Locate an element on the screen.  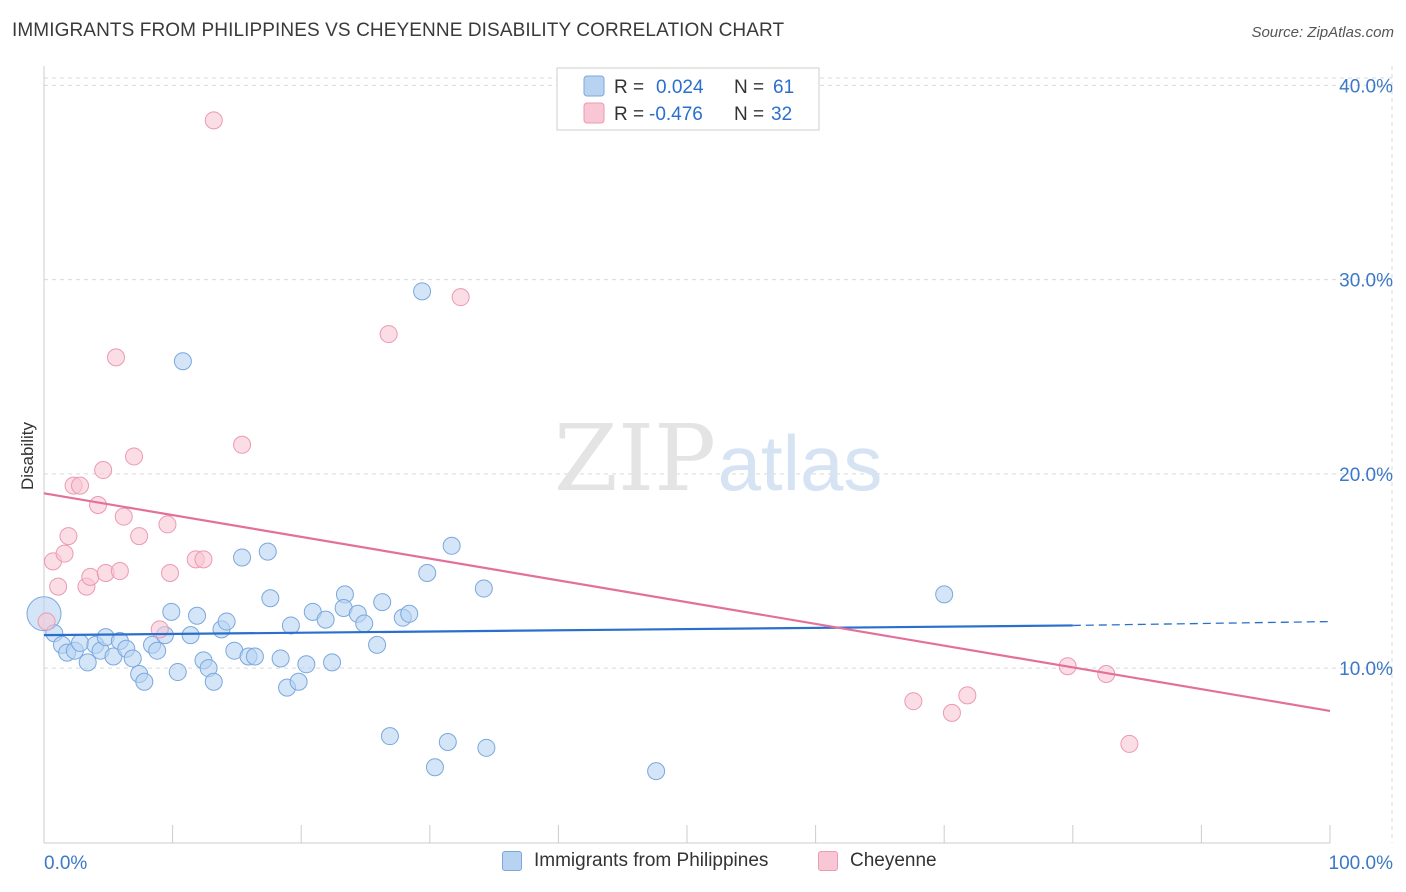
source-label: Source: ZipAtlas.com is located at coordinates (1322, 32).